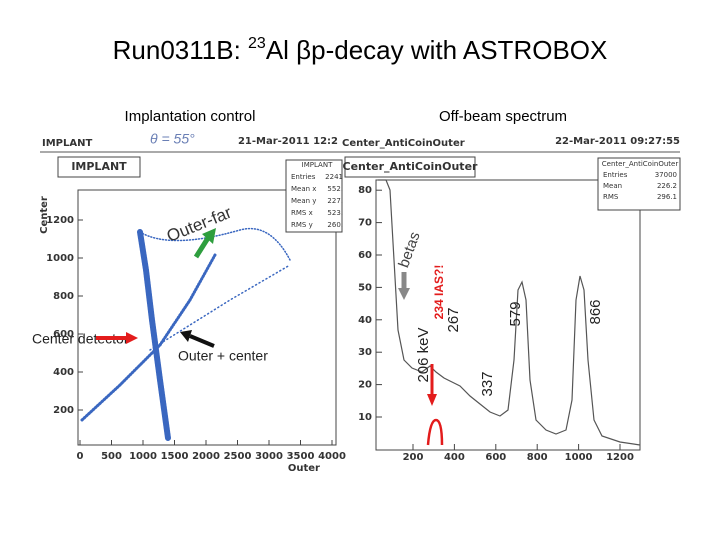 This screenshot has height=540, width=720. What do you see at coordinates (206, 456) in the screenshot?
I see `x-tick-label: 2000` at bounding box center [206, 456].